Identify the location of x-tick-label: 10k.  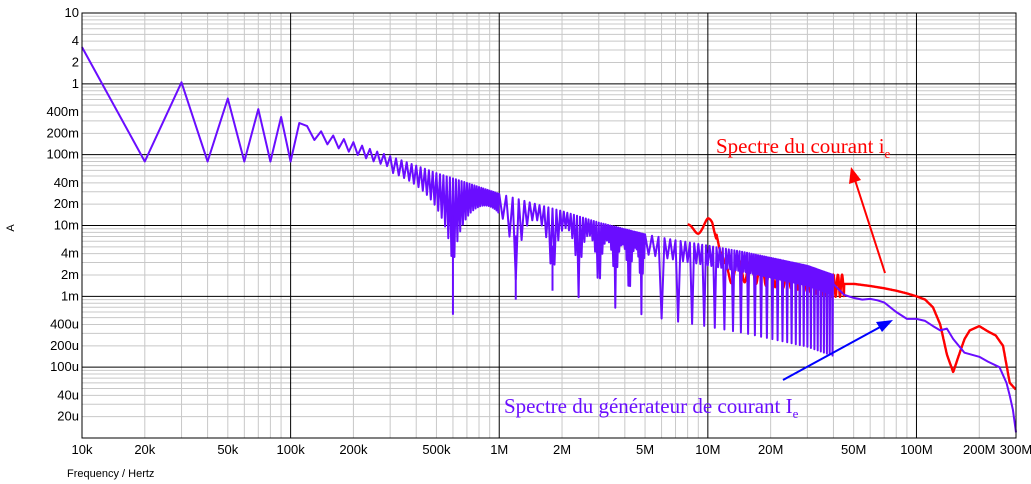
(82, 449).